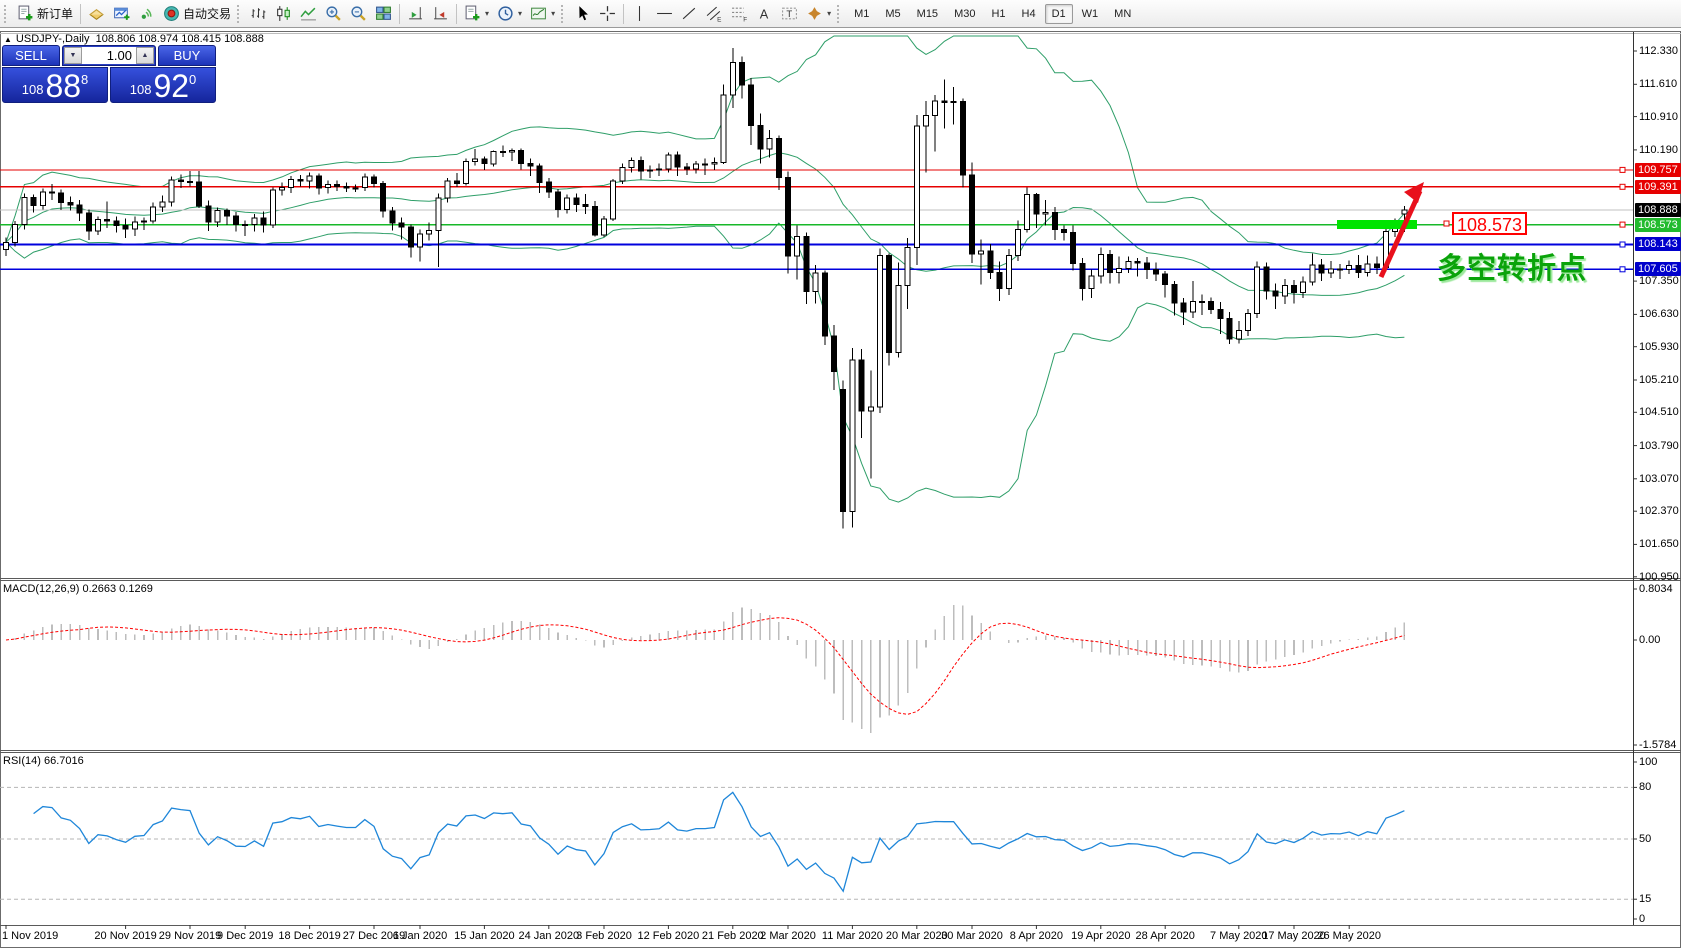 This screenshot has width=1681, height=949. What do you see at coordinates (1090, 13) in the screenshot?
I see `timeframe-w1-button: W1` at bounding box center [1090, 13].